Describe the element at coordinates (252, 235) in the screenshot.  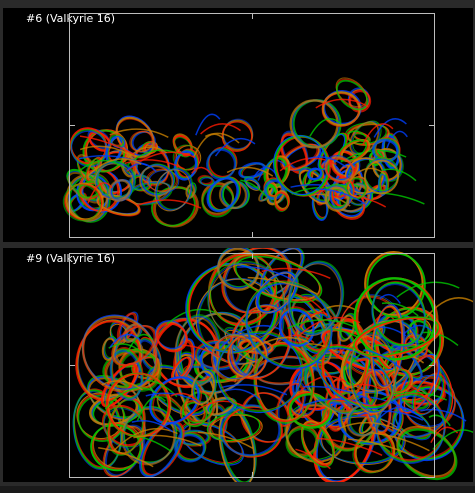
I see `center-tick-bottom` at that location.